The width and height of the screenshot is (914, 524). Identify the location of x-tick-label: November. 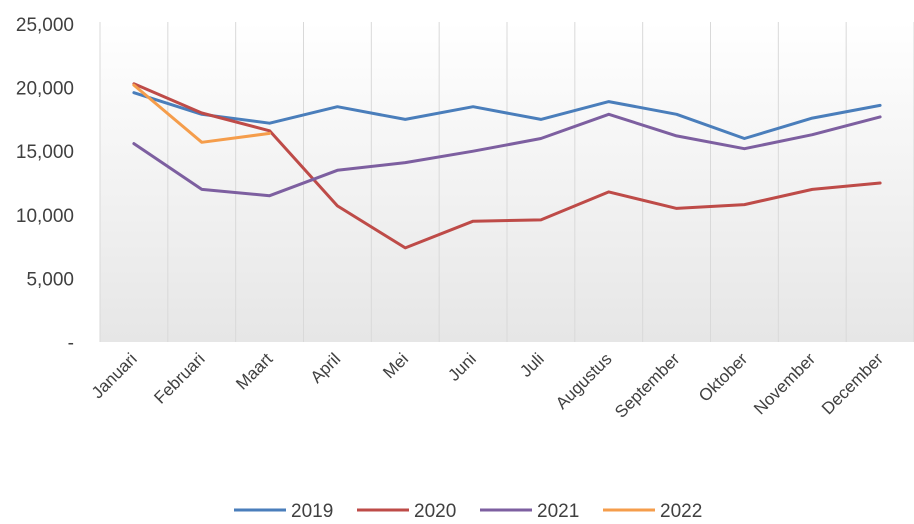
(784, 383).